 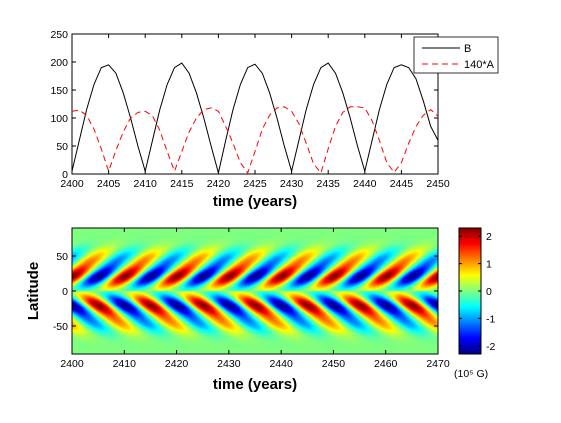 What do you see at coordinates (490, 319) in the screenshot?
I see `colorbar-tick-label: -1` at bounding box center [490, 319].